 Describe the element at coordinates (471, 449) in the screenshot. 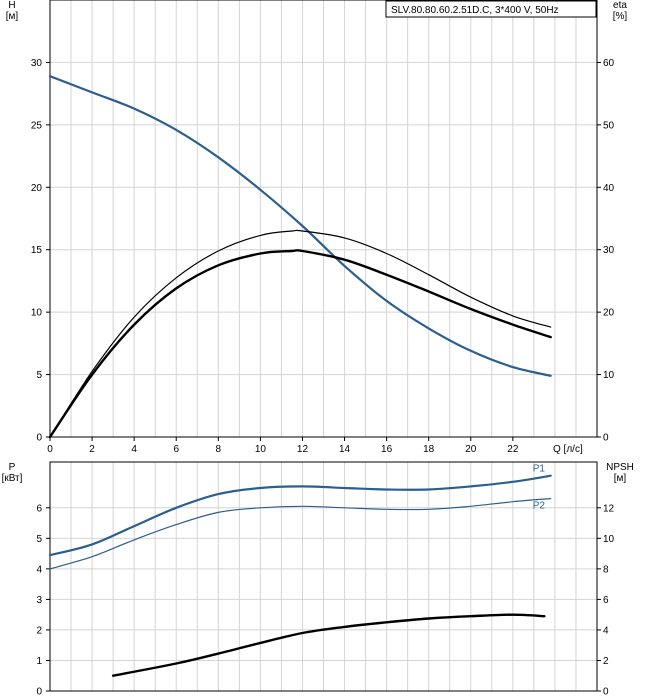

I see `x-tick-label: 20` at that location.